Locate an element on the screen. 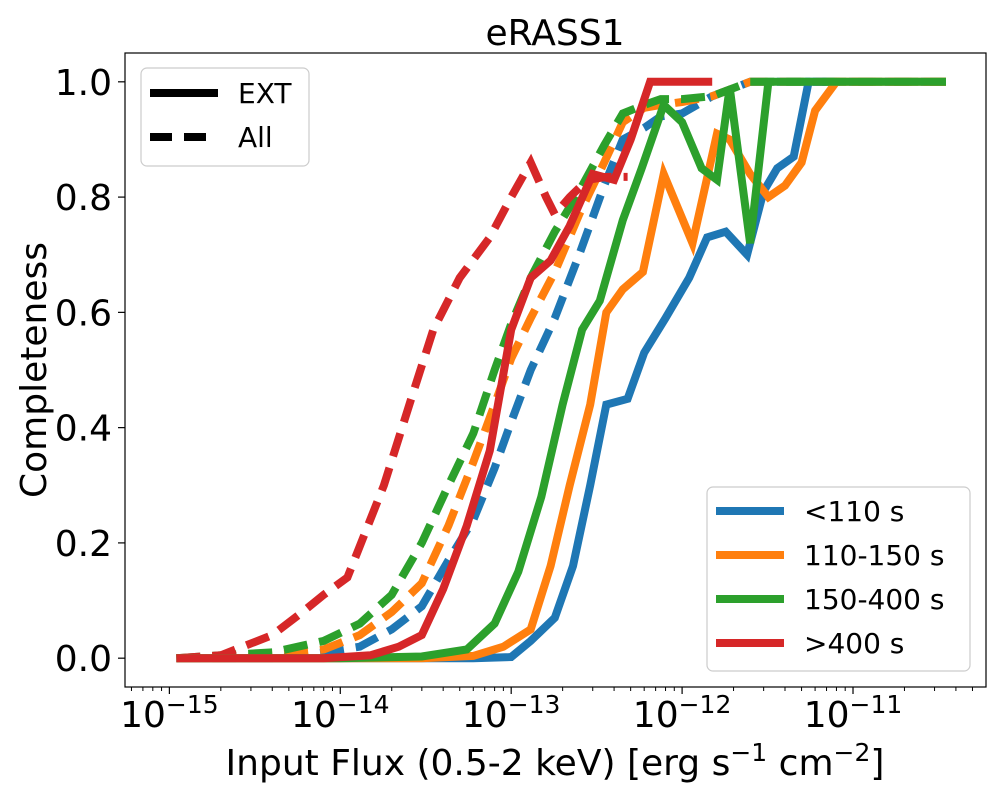  chart-title: eRASS1 is located at coordinates (555, 33).